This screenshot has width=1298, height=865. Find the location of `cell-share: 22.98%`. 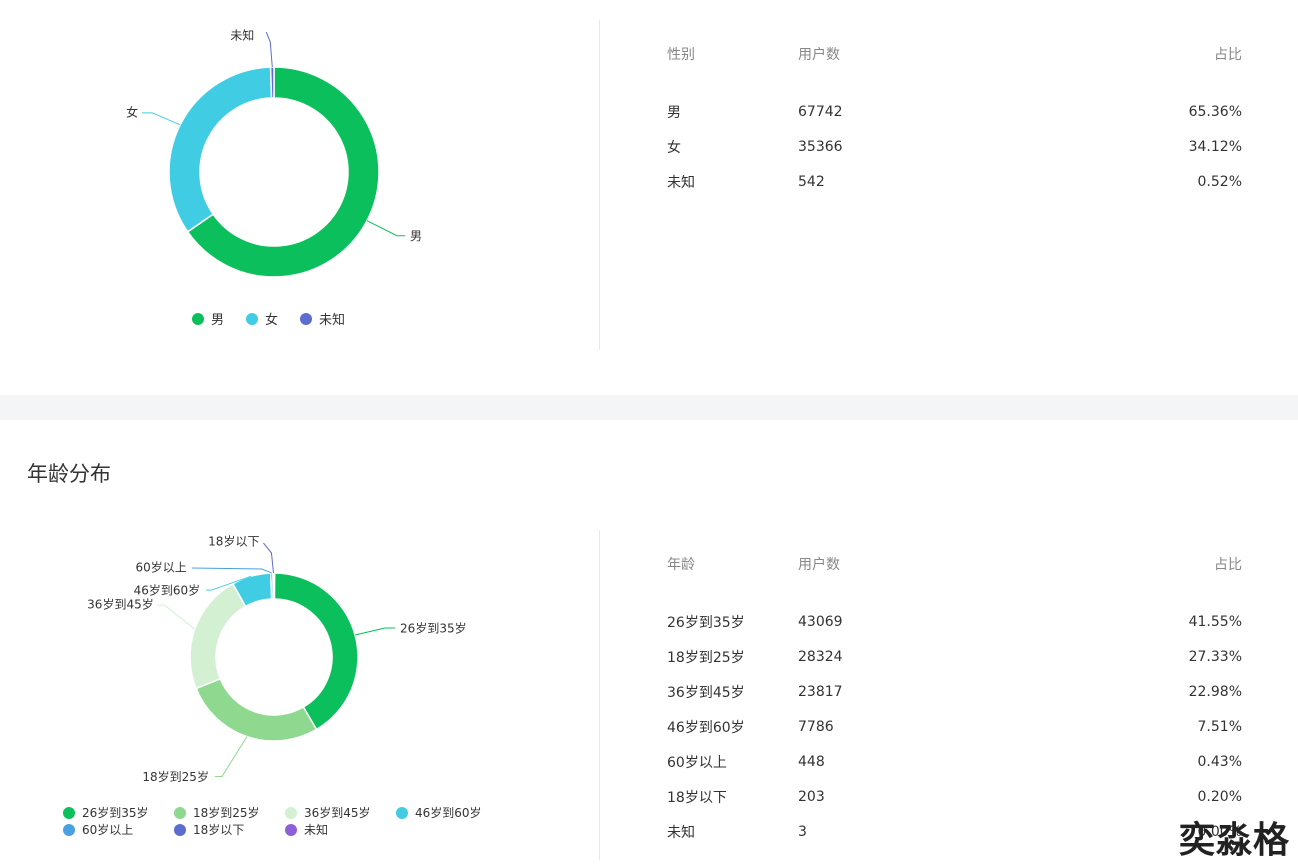

cell-share: 22.98% is located at coordinates (1215, 691).